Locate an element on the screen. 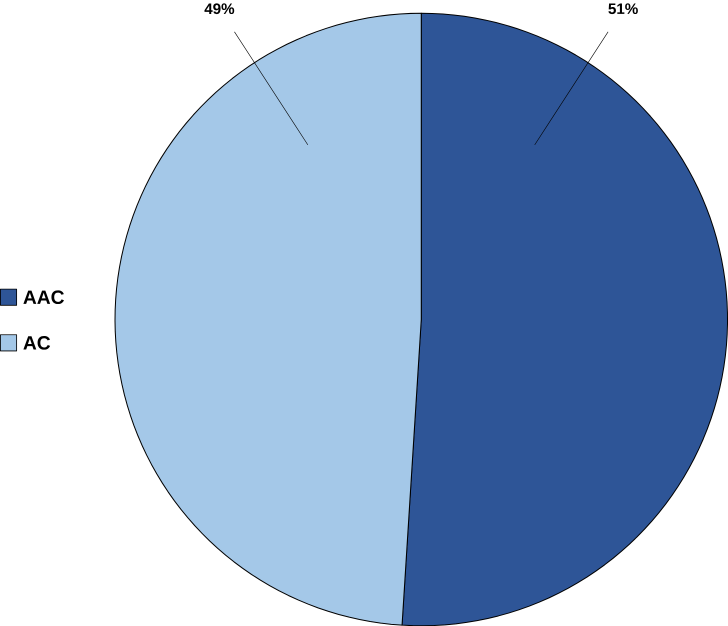  legend-label: AAC is located at coordinates (43, 297).